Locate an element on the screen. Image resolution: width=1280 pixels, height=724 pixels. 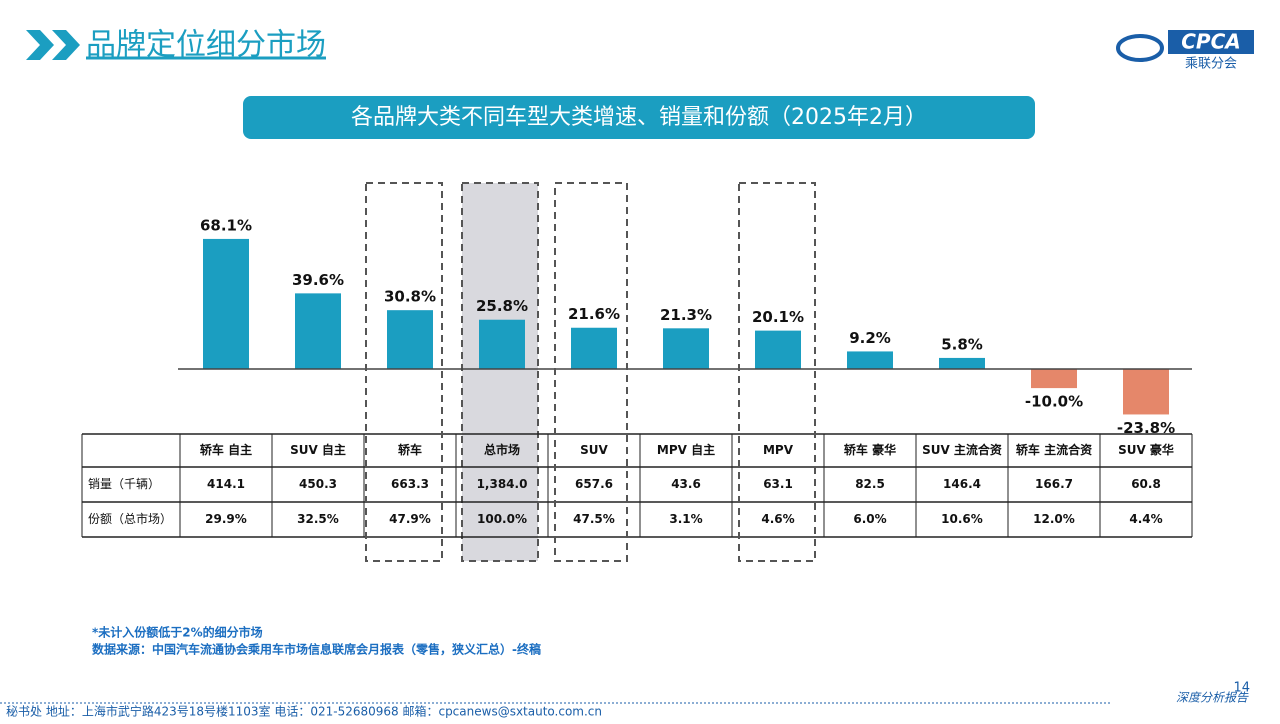
table-cell: 414.1 is located at coordinates (226, 484).